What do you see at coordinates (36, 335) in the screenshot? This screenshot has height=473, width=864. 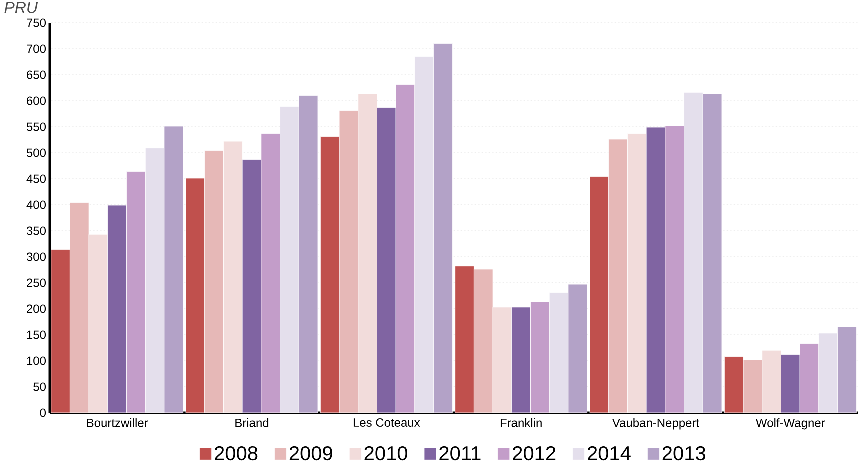 I see `y-tick-label: 150` at bounding box center [36, 335].